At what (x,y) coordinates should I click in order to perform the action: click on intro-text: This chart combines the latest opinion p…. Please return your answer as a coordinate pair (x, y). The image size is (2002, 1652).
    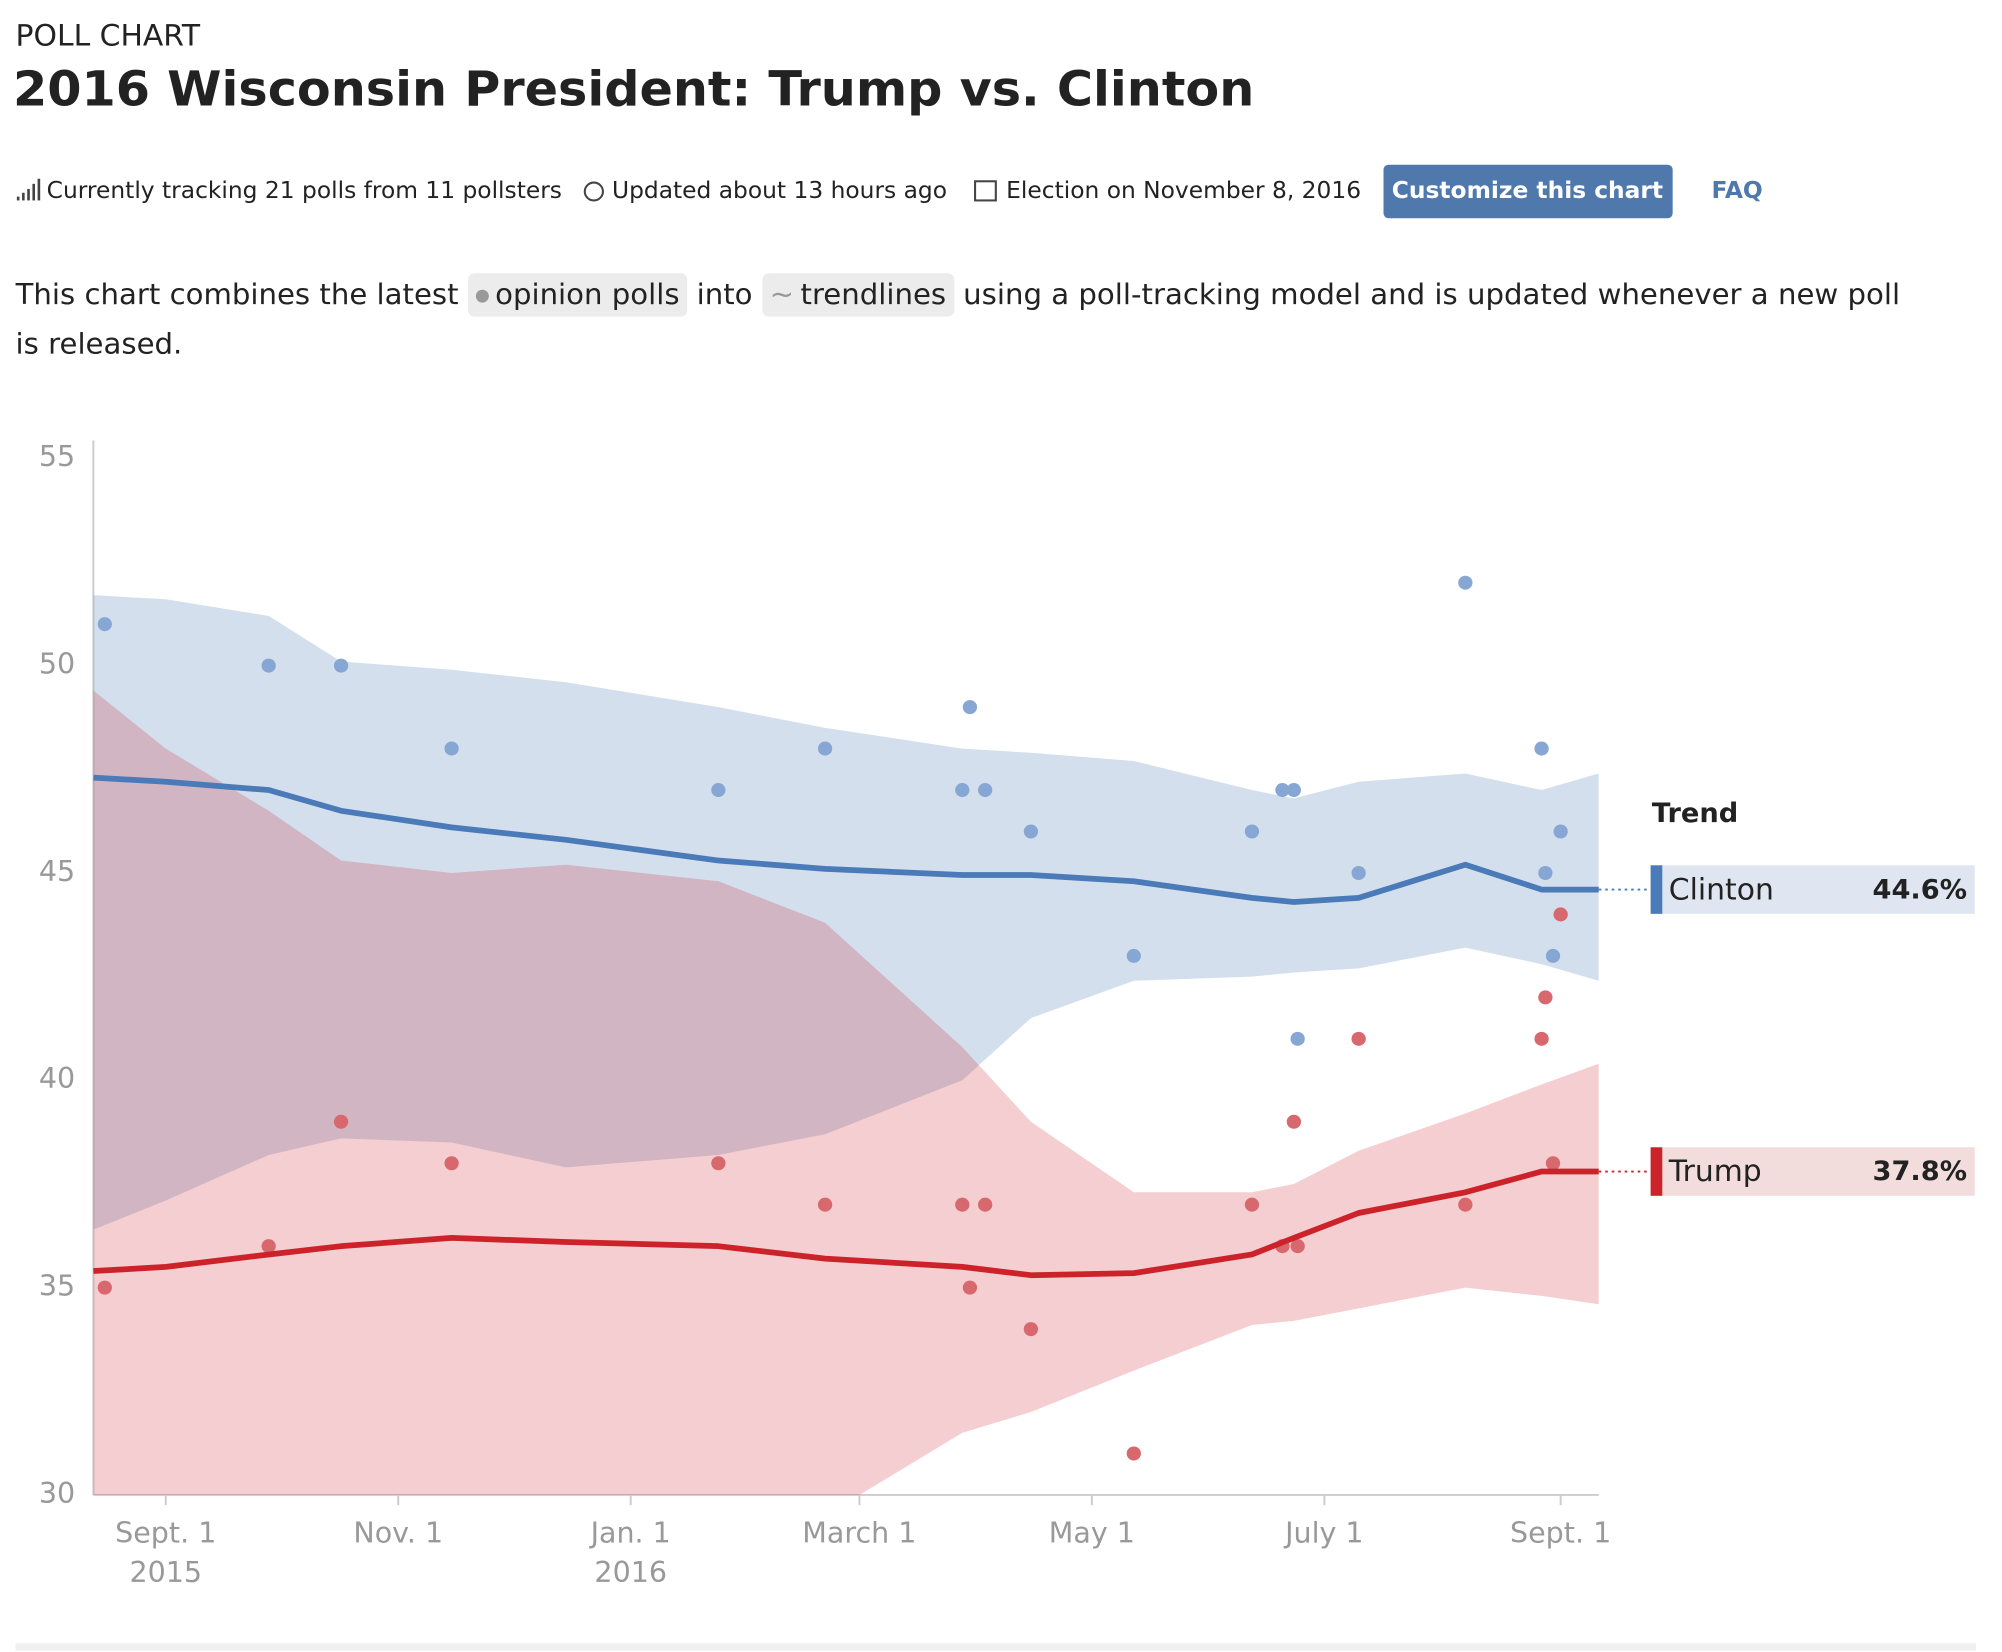
    Looking at the image, I should click on (969, 321).